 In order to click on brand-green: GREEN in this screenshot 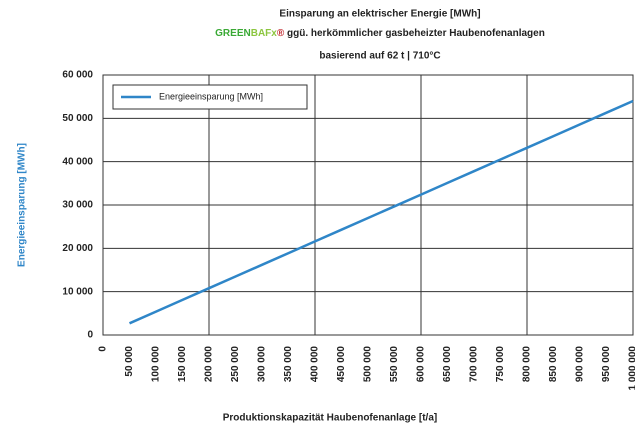, I will do `click(233, 33)`.